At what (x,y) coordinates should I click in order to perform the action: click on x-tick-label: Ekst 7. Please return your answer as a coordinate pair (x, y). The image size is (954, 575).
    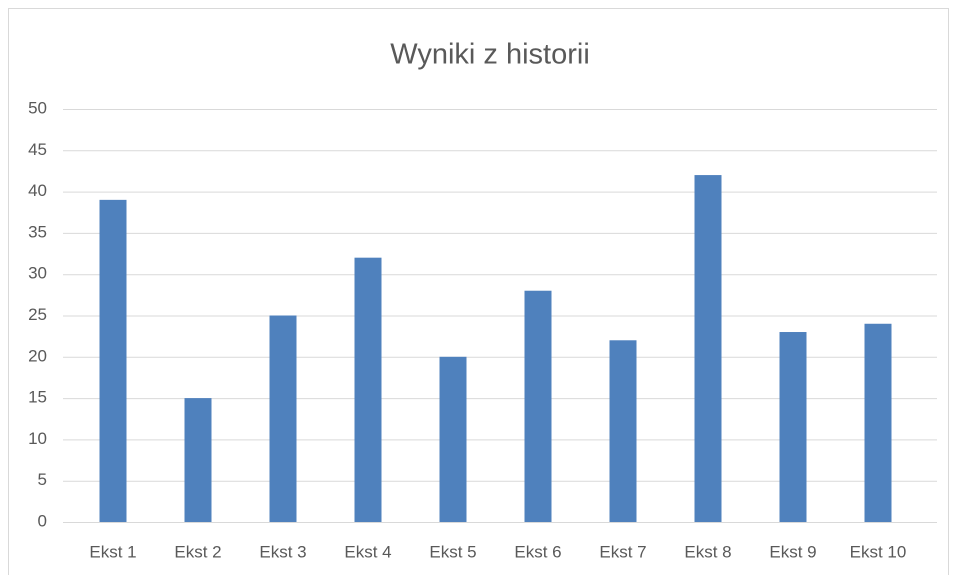
    Looking at the image, I should click on (622, 551).